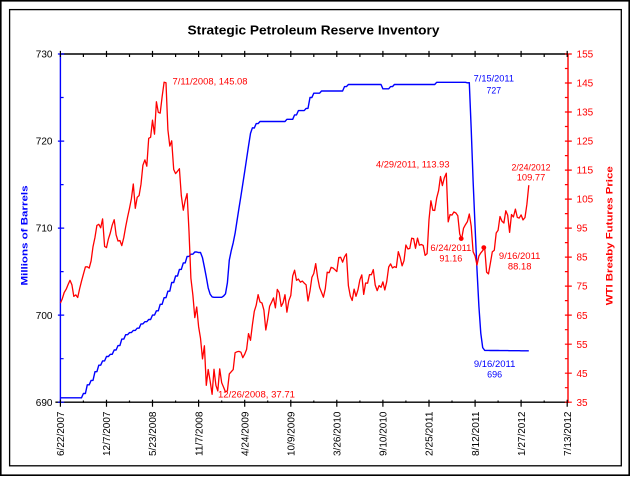 The height and width of the screenshot is (481, 630). What do you see at coordinates (585, 171) in the screenshot?
I see `svg-text: 115` at bounding box center [585, 171].